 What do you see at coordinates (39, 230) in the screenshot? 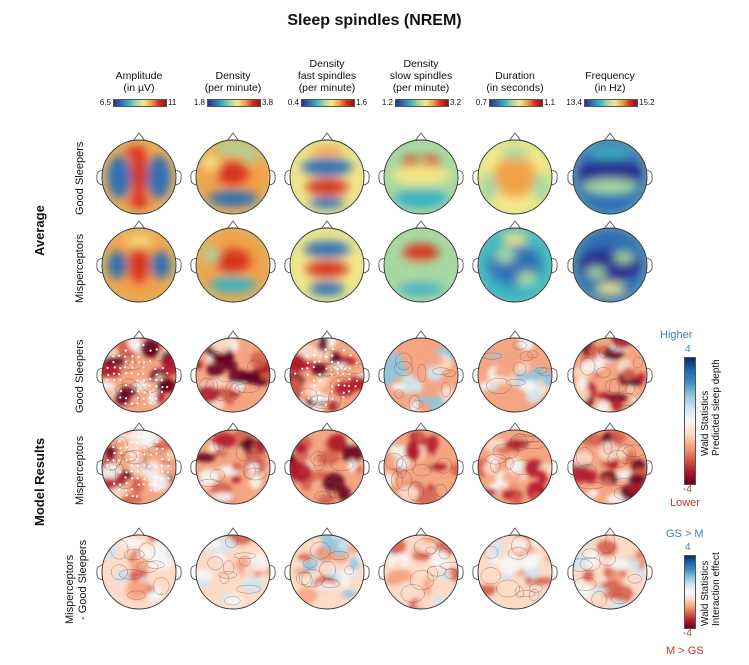
I see `group-label-average: Average` at bounding box center [39, 230].